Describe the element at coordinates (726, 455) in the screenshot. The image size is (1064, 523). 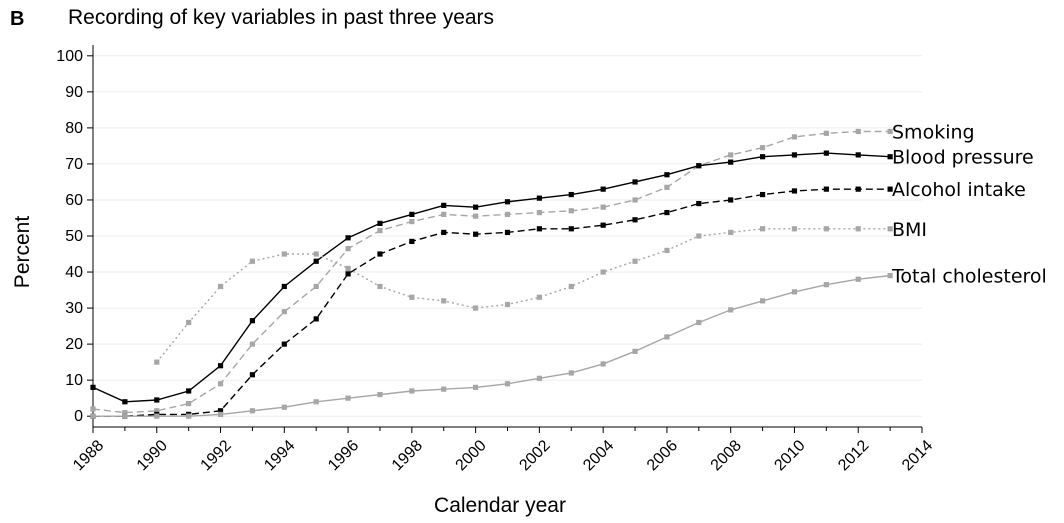
I see `x-tick-label: 2008` at that location.